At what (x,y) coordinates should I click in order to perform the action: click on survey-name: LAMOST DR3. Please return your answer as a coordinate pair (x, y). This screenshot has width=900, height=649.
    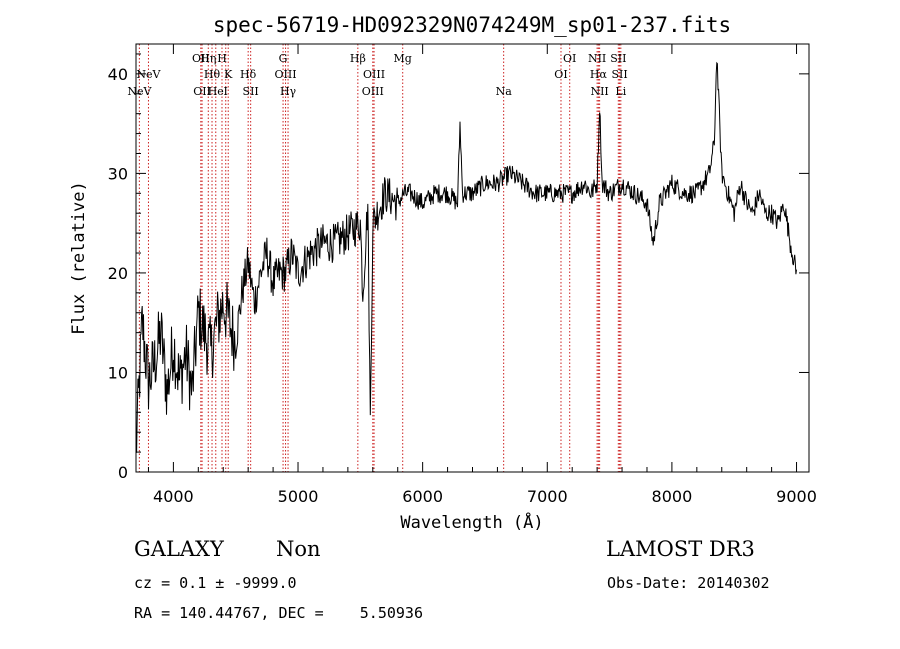
    Looking at the image, I should click on (680, 549).